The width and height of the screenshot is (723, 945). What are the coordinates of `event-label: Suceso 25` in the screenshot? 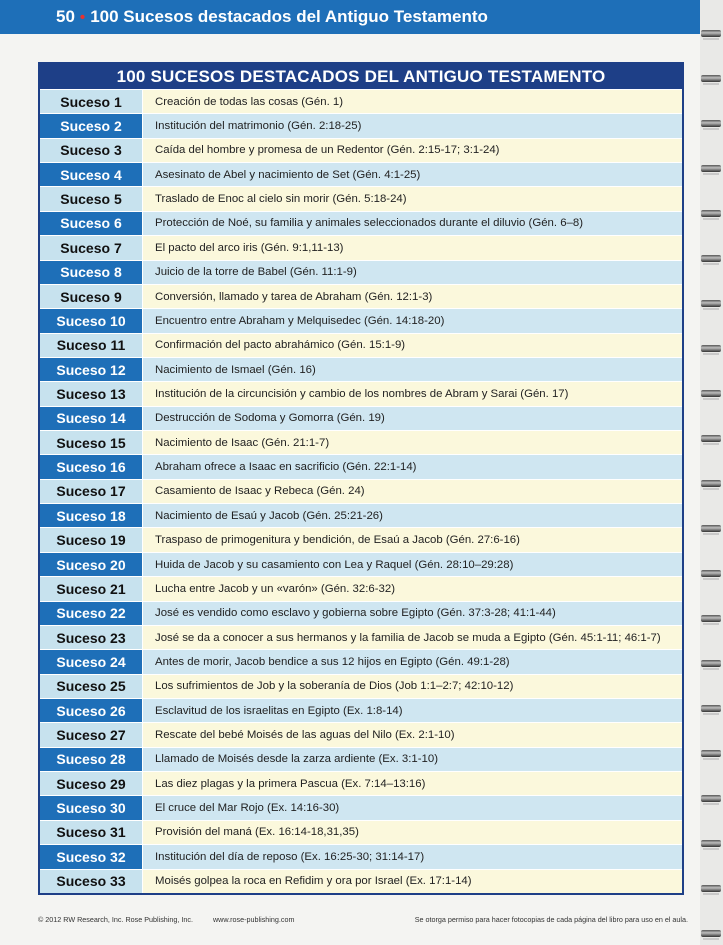 It's located at (91, 686).